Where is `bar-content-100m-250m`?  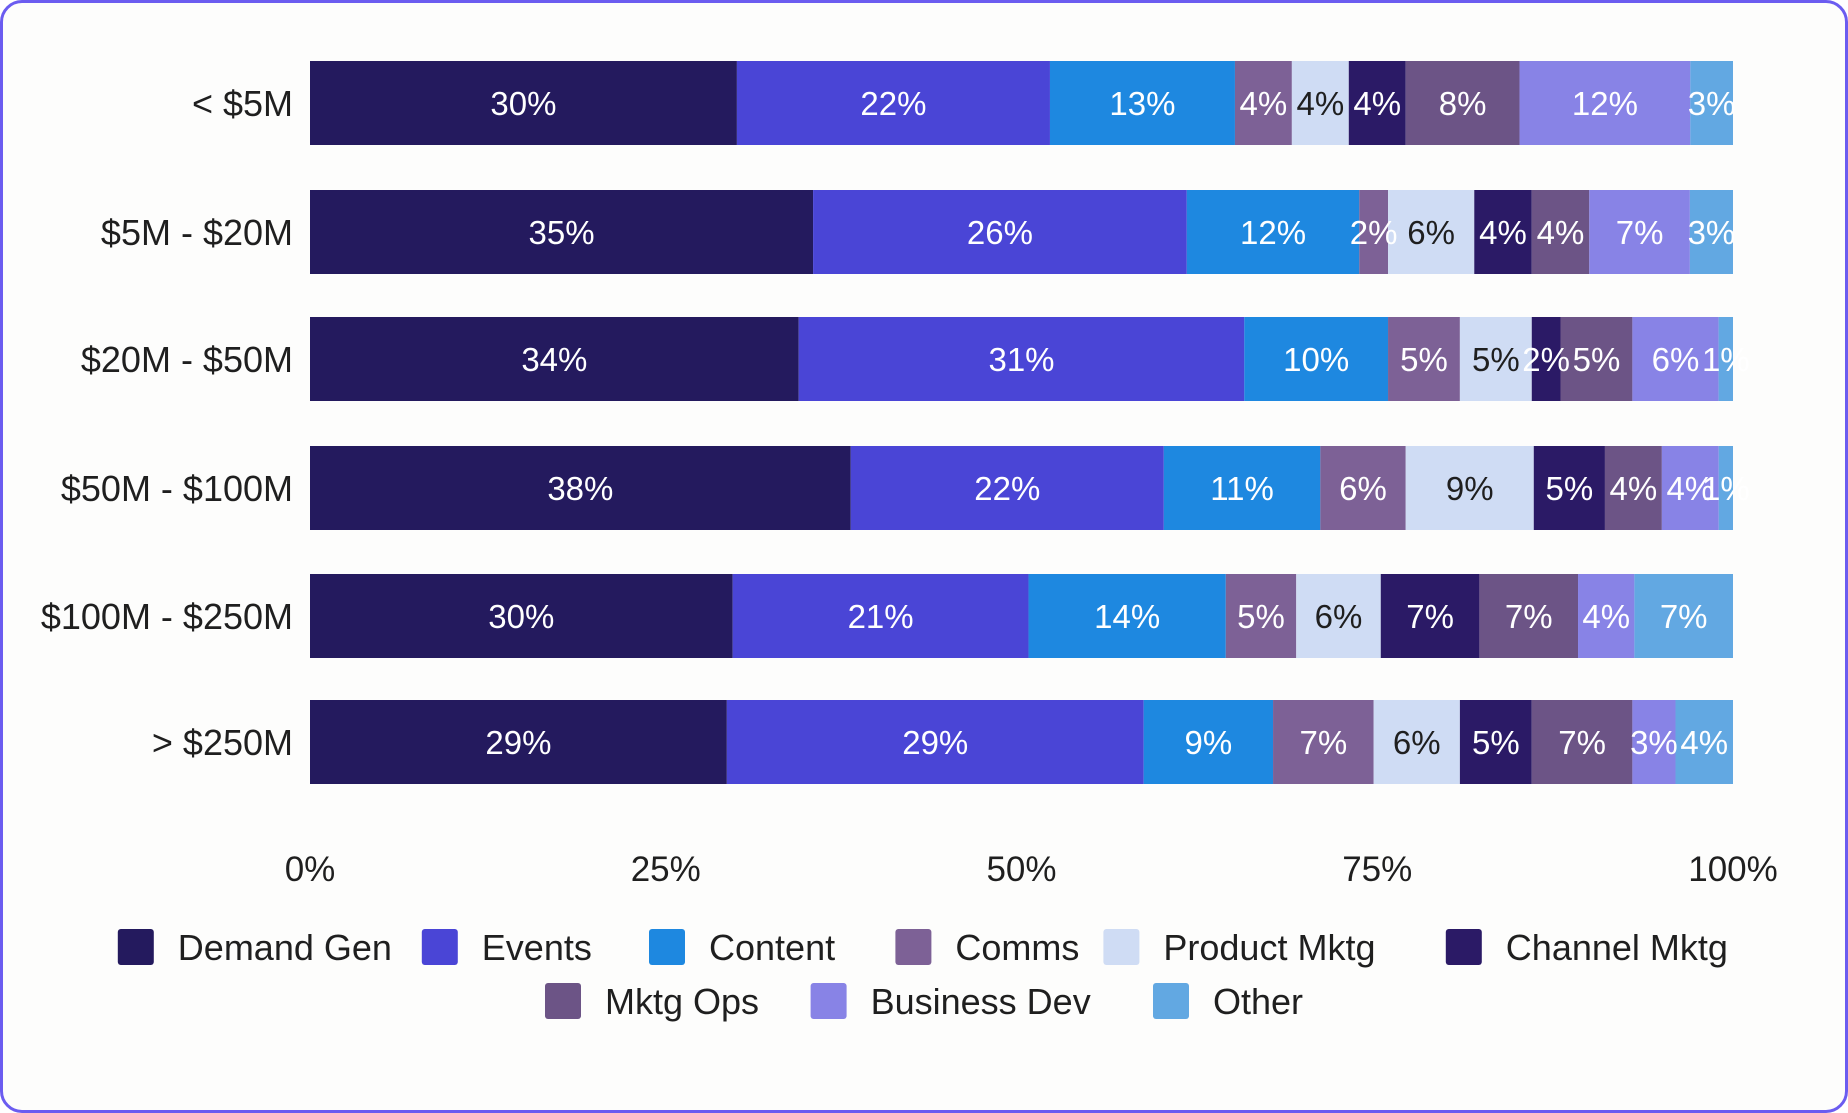
bar-content-100m-250m is located at coordinates (1127, 616).